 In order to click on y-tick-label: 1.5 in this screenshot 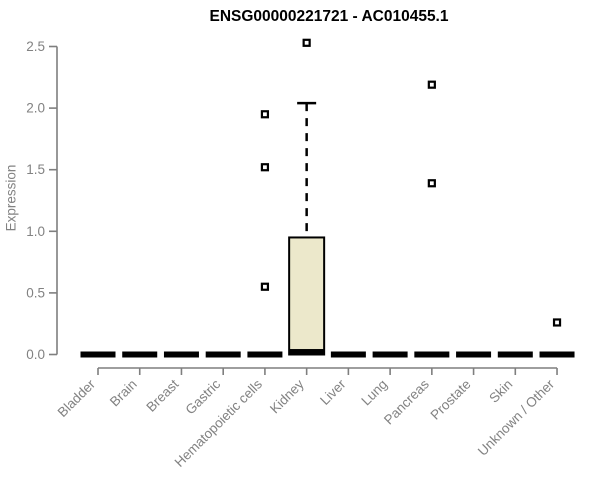, I will do `click(35, 169)`.